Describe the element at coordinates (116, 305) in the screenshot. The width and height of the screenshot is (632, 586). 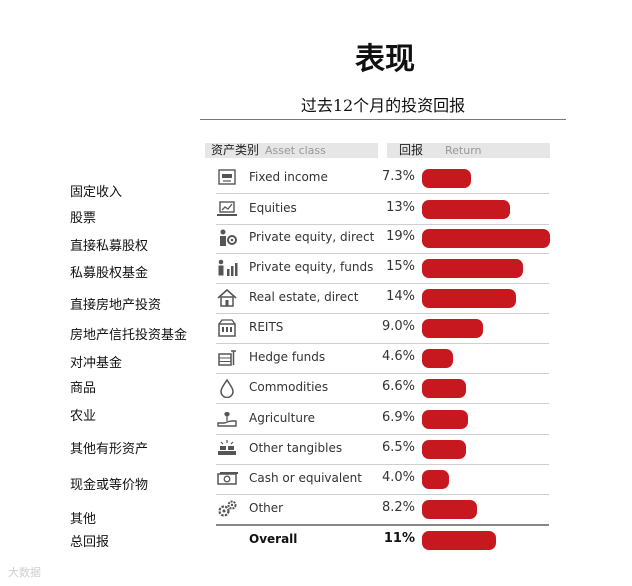
I see `cn-label-real-estate-direct: 直接房地产投资` at that location.